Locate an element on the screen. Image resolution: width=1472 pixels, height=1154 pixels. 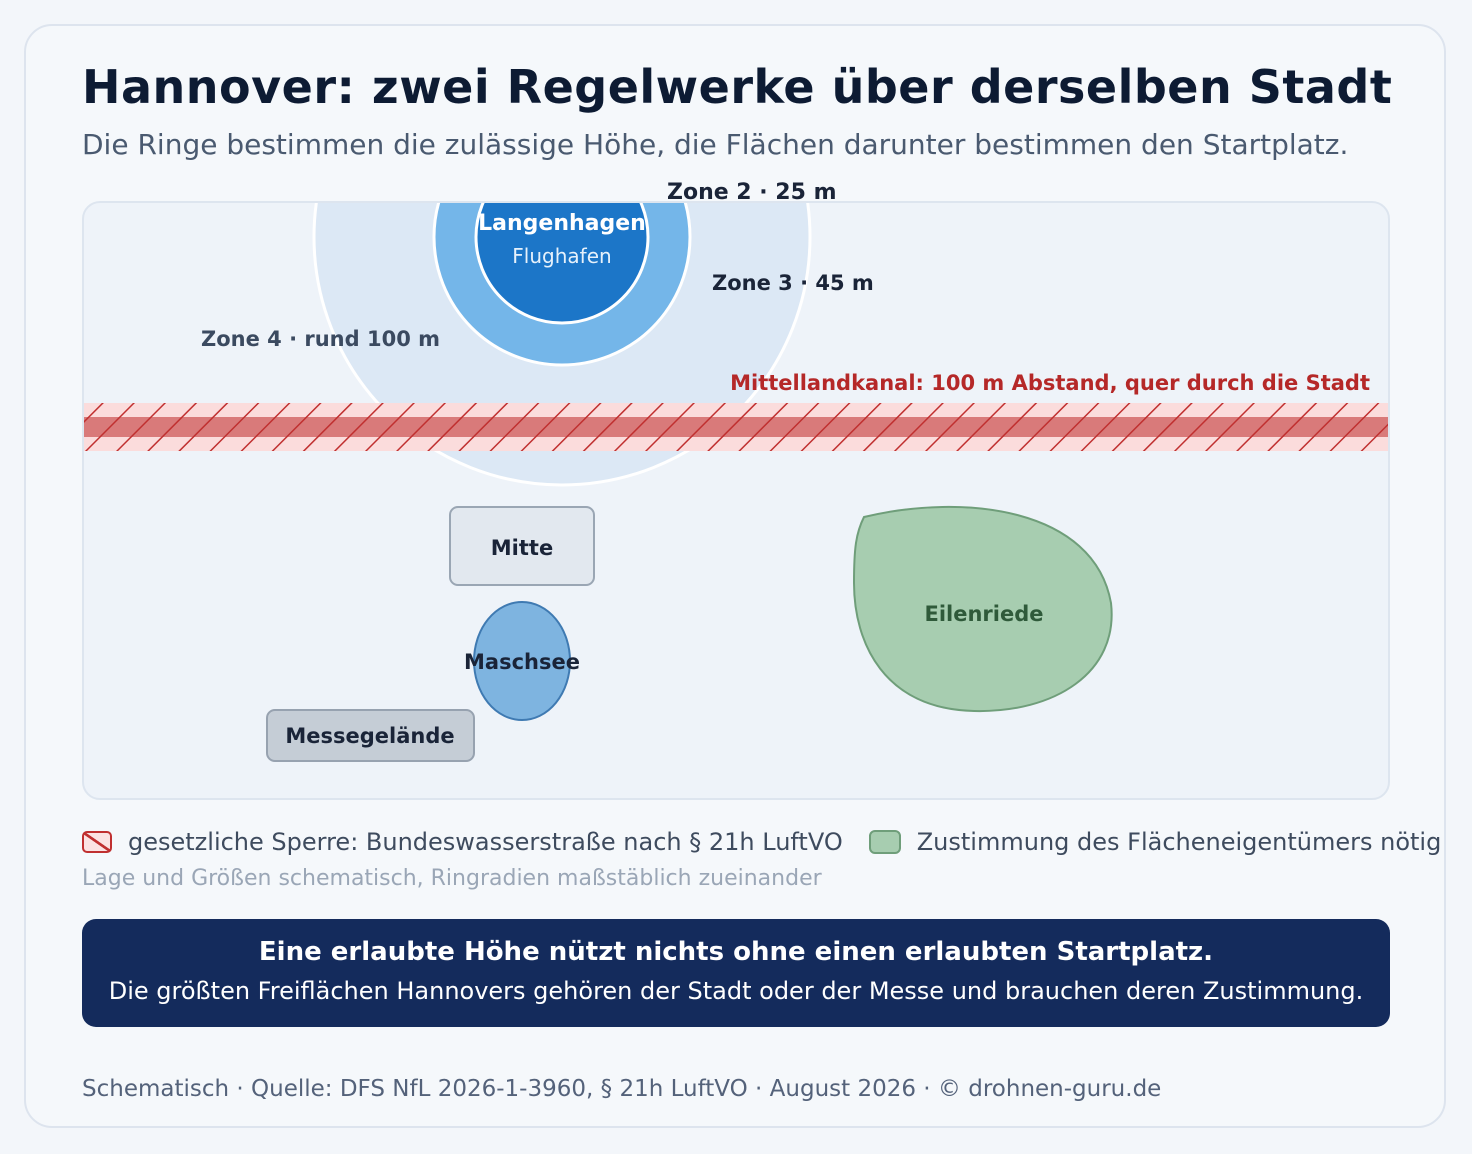
airport-name: Langenhagen is located at coordinates (562, 223).